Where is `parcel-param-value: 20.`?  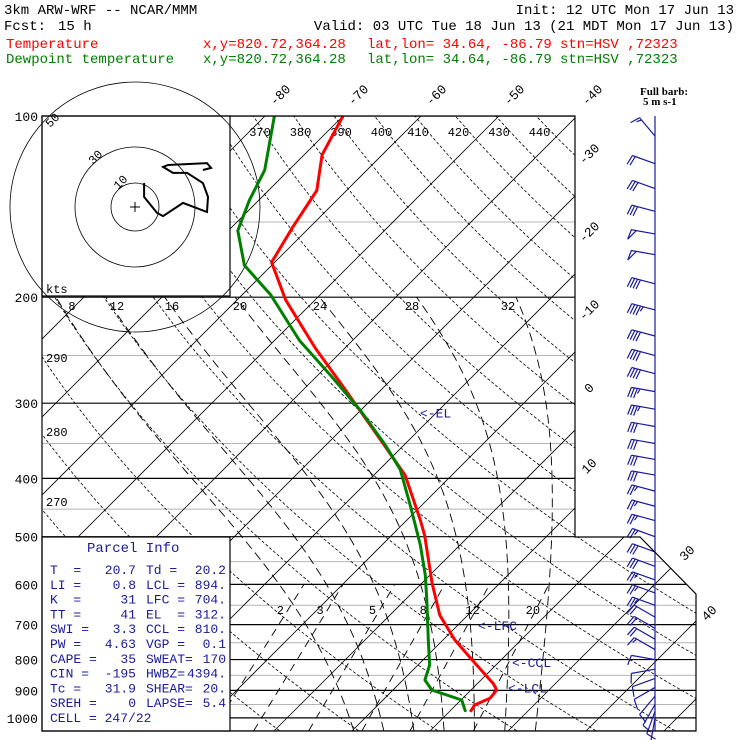 parcel-param-value: 20. is located at coordinates (214, 688).